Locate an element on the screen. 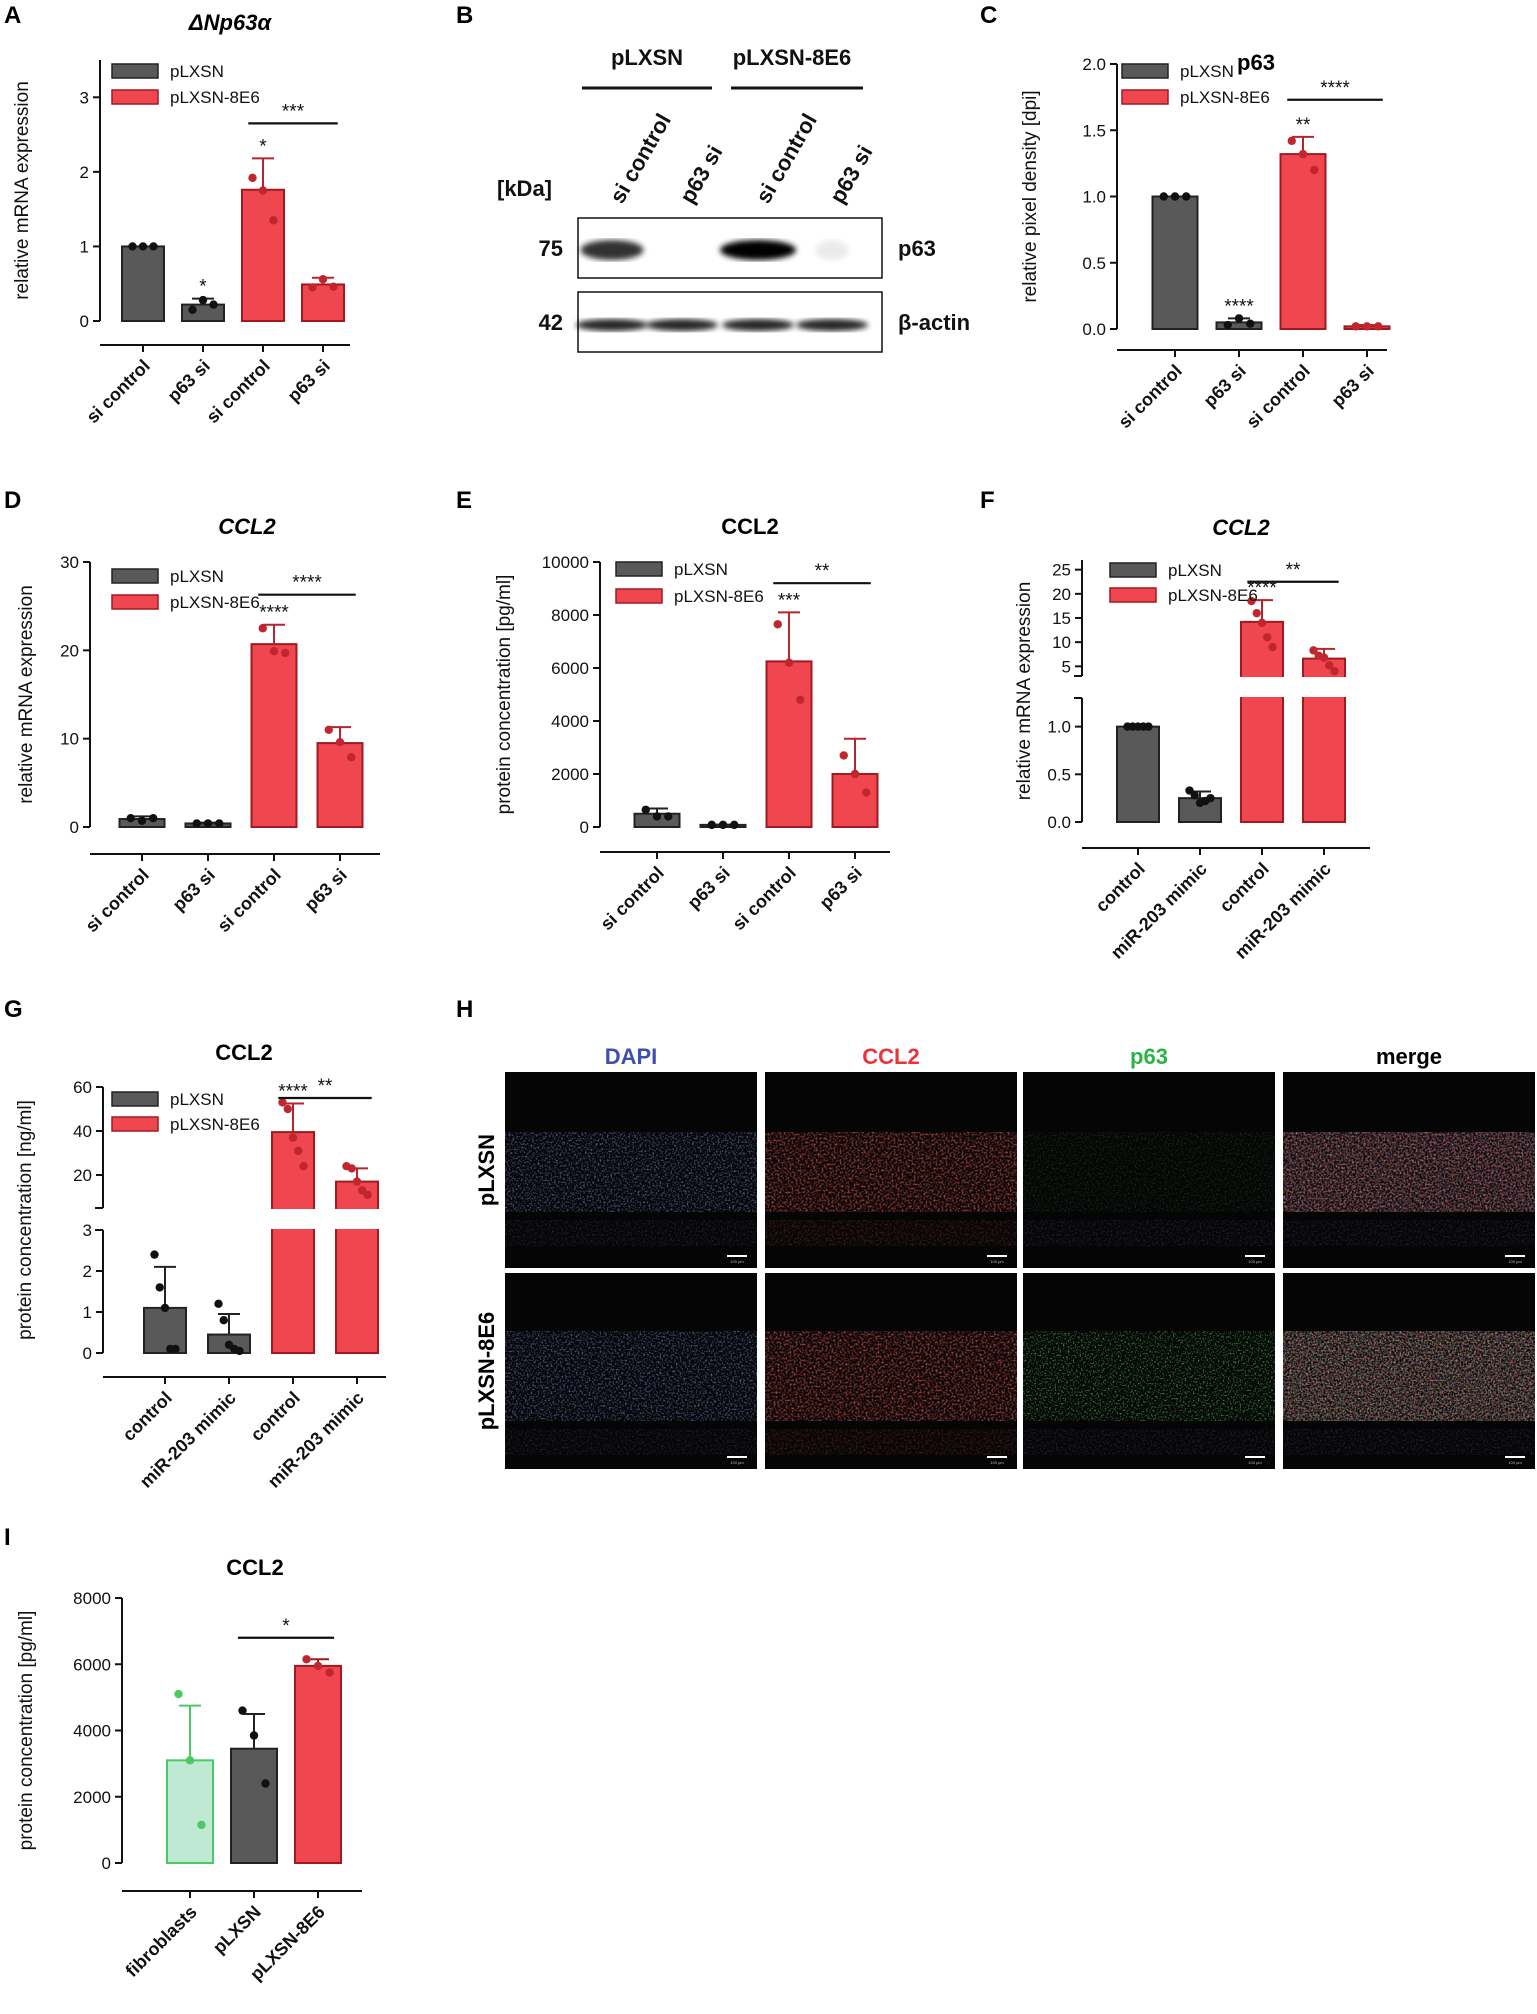 This screenshot has height=2014, width=1537. y-tick-label: 30 is located at coordinates (69, 562).